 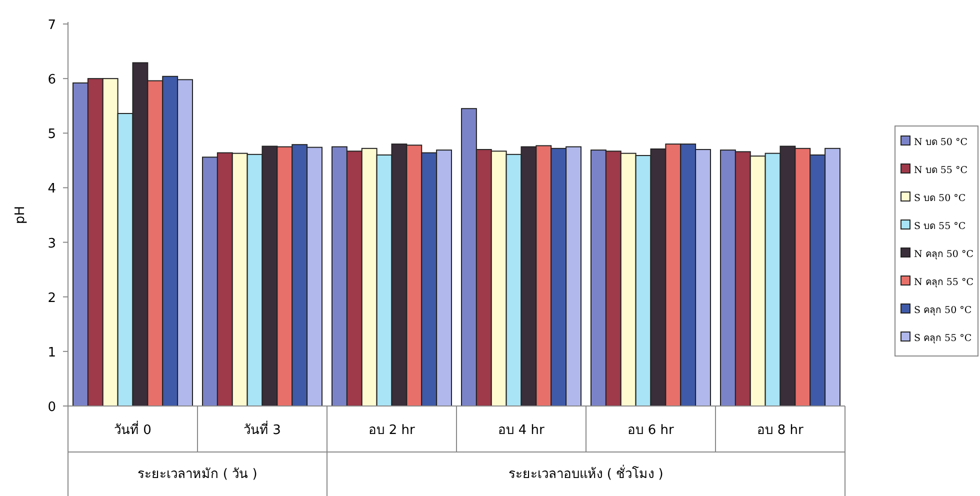 What do you see at coordinates (780, 430) in the screenshot?
I see `x-tick-label: อบ 8 hr` at bounding box center [780, 430].